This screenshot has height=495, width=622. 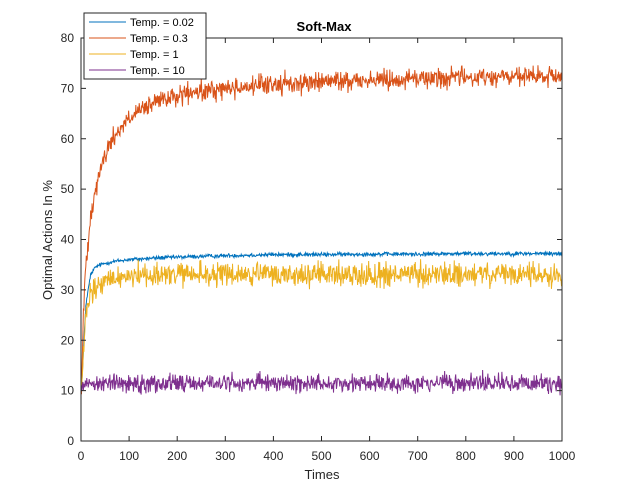 What do you see at coordinates (68, 38) in the screenshot?
I see `y-tick-label: 80` at bounding box center [68, 38].